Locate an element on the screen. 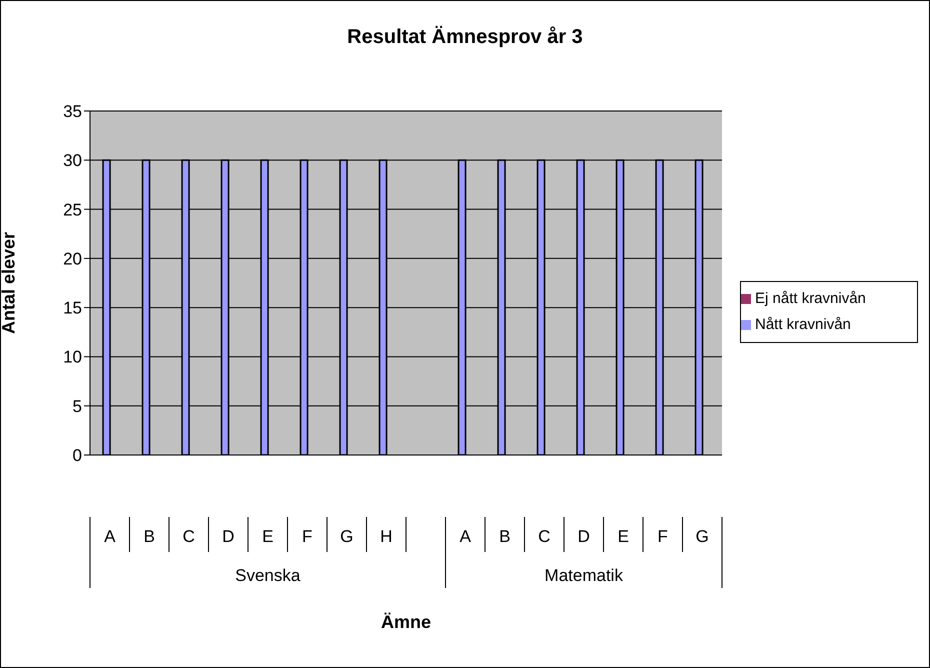 This screenshot has width=930, height=668. y-tick-label: 30 is located at coordinates (72, 160).